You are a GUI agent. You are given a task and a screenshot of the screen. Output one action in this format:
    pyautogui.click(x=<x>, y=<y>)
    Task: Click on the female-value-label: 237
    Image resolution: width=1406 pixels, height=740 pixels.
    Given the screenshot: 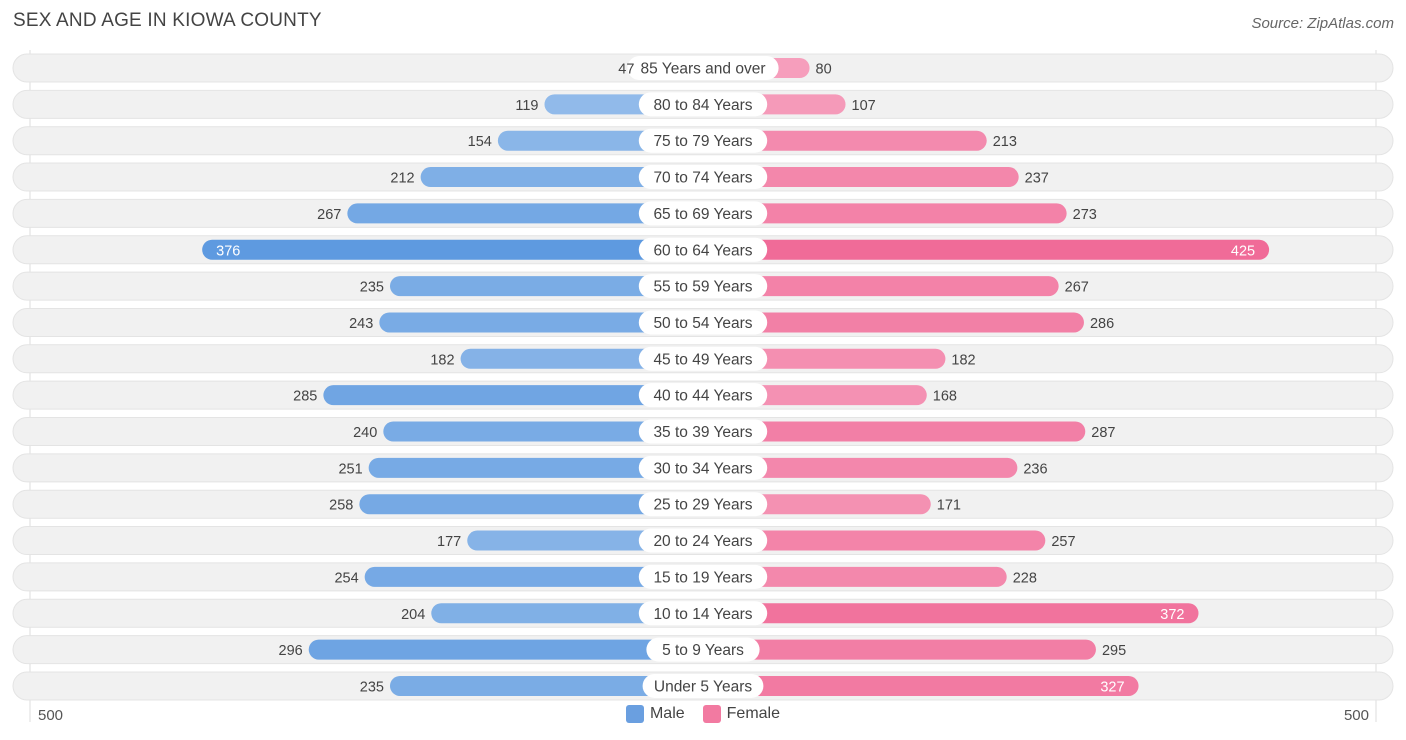 What is the action you would take?
    pyautogui.click(x=1037, y=179)
    